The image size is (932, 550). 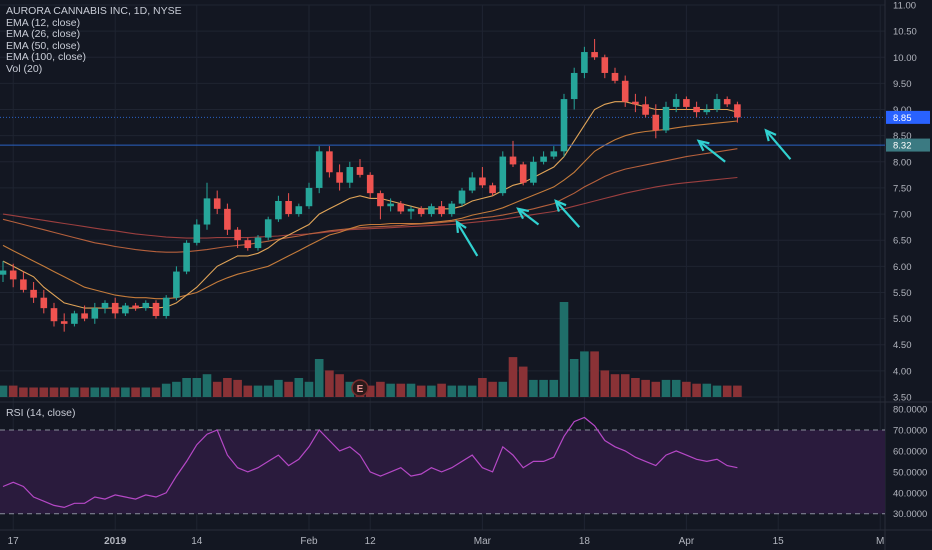 What do you see at coordinates (902, 118) in the screenshot?
I see `last-price-value: 8.85` at bounding box center [902, 118].